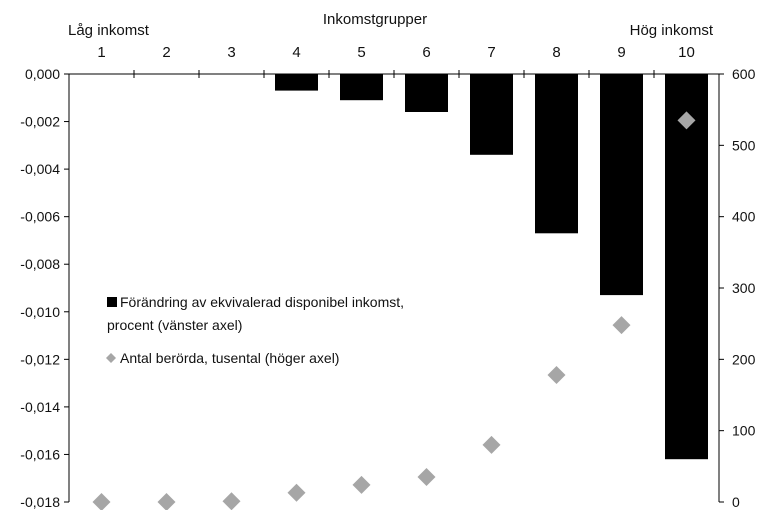  What do you see at coordinates (174, 325) in the screenshot?
I see `legend-bar-label-line2: procent (vänster axel)` at bounding box center [174, 325].